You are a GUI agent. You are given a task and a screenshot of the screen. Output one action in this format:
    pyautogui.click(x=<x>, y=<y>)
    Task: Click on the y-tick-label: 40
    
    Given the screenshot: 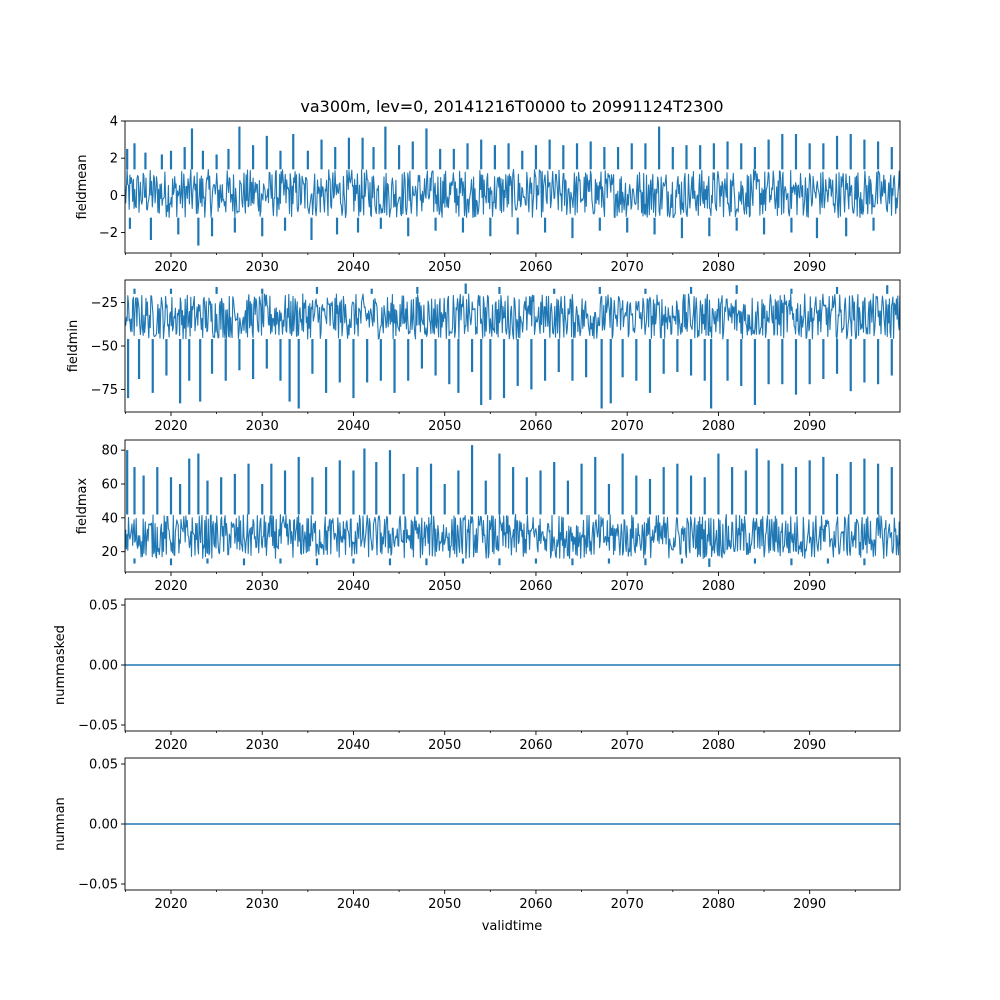 What is the action you would take?
    pyautogui.click(x=109, y=518)
    